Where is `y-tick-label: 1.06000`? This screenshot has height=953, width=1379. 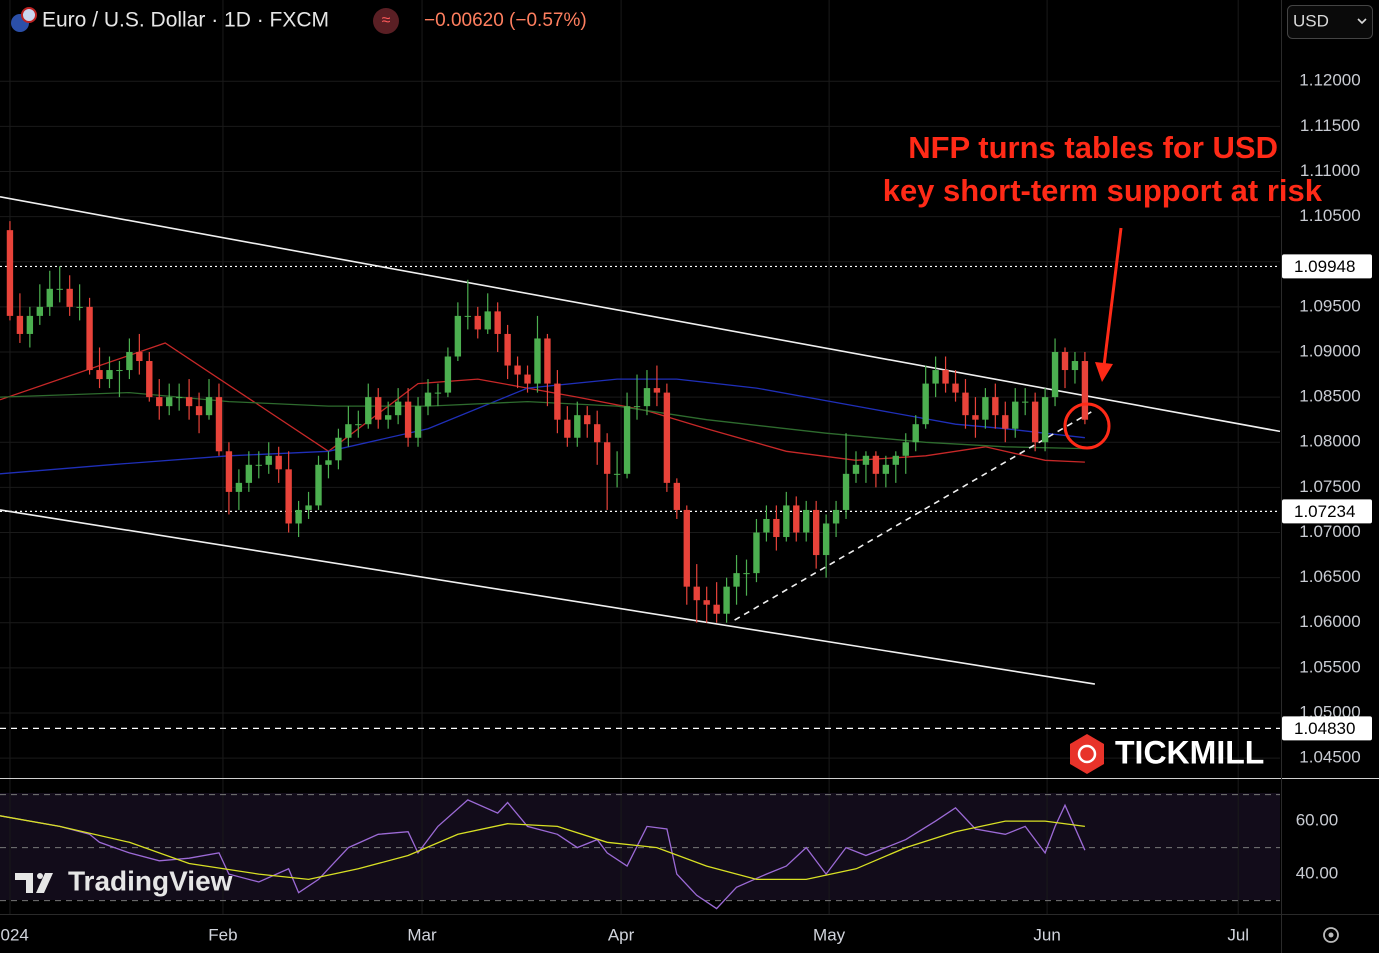
y-tick-label: 1.06000 is located at coordinates (1329, 621).